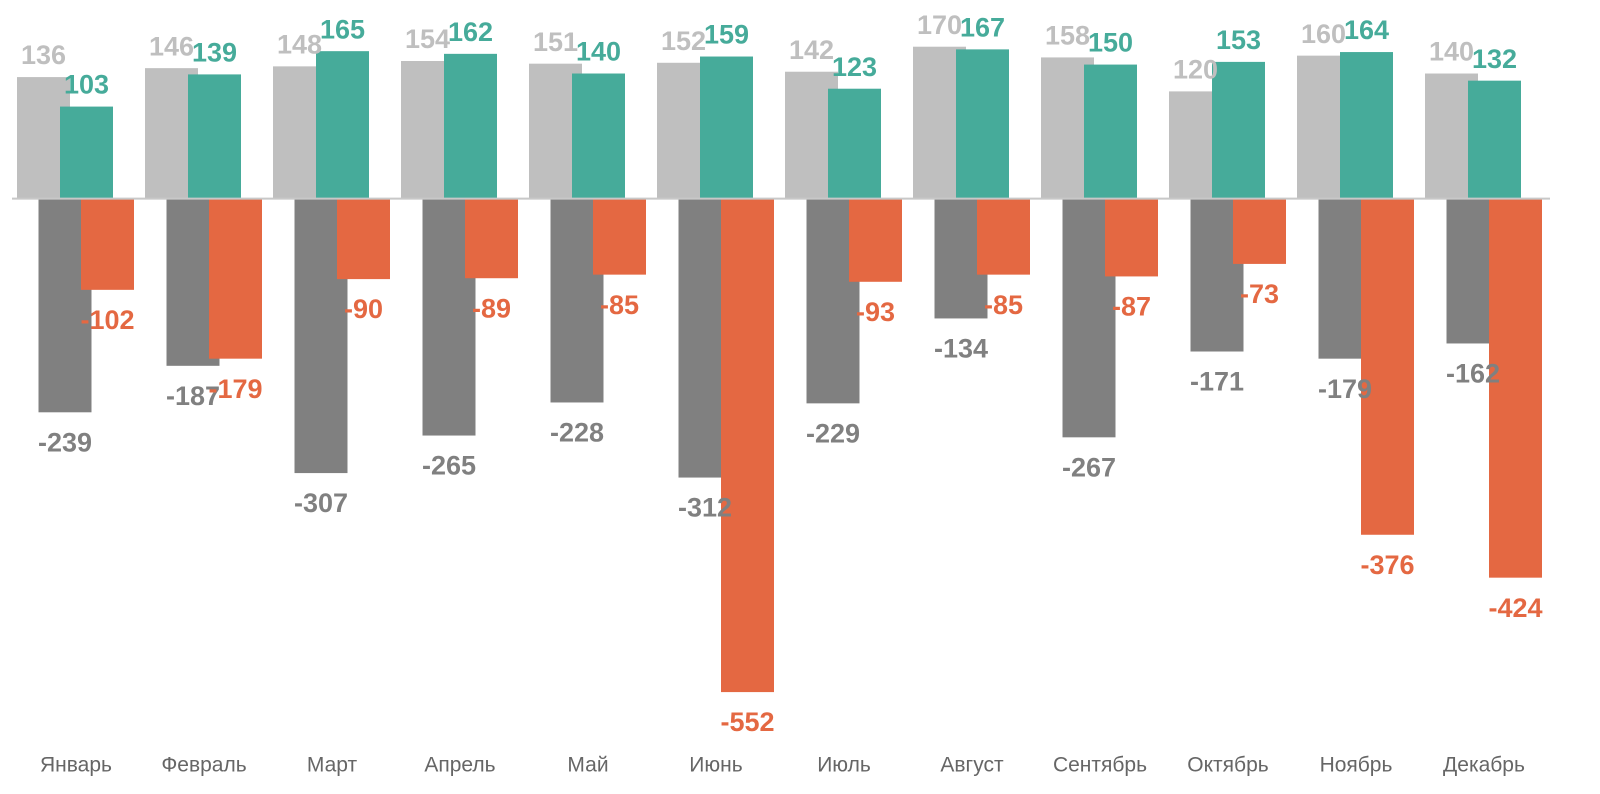  I want to click on x-tick-label: Апрель, so click(459, 765).